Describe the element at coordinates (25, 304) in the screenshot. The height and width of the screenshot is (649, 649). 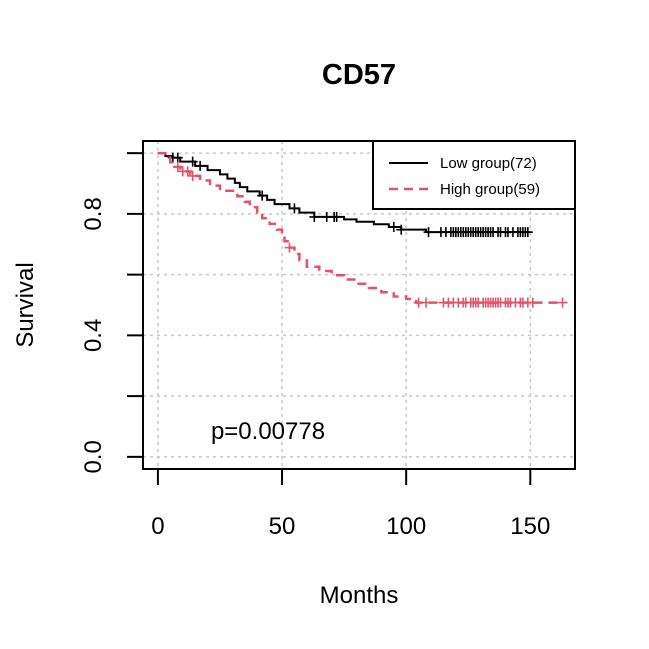
I see `y-axis-label: Survival` at that location.